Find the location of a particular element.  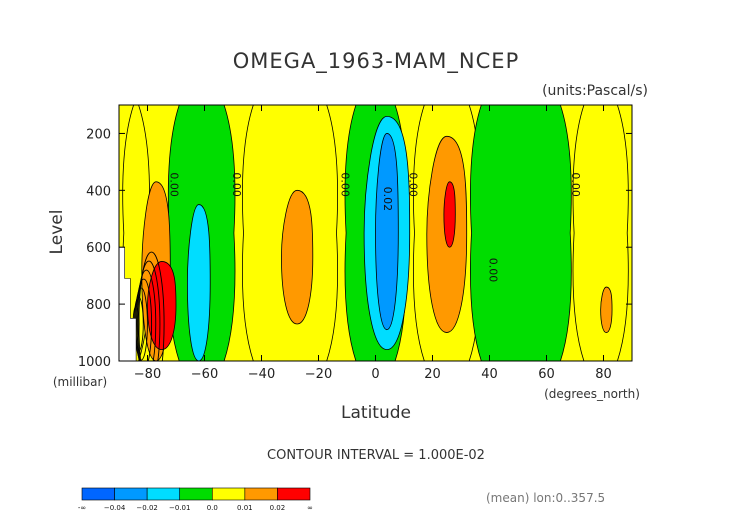

x-tick-label: 80 is located at coordinates (603, 374).